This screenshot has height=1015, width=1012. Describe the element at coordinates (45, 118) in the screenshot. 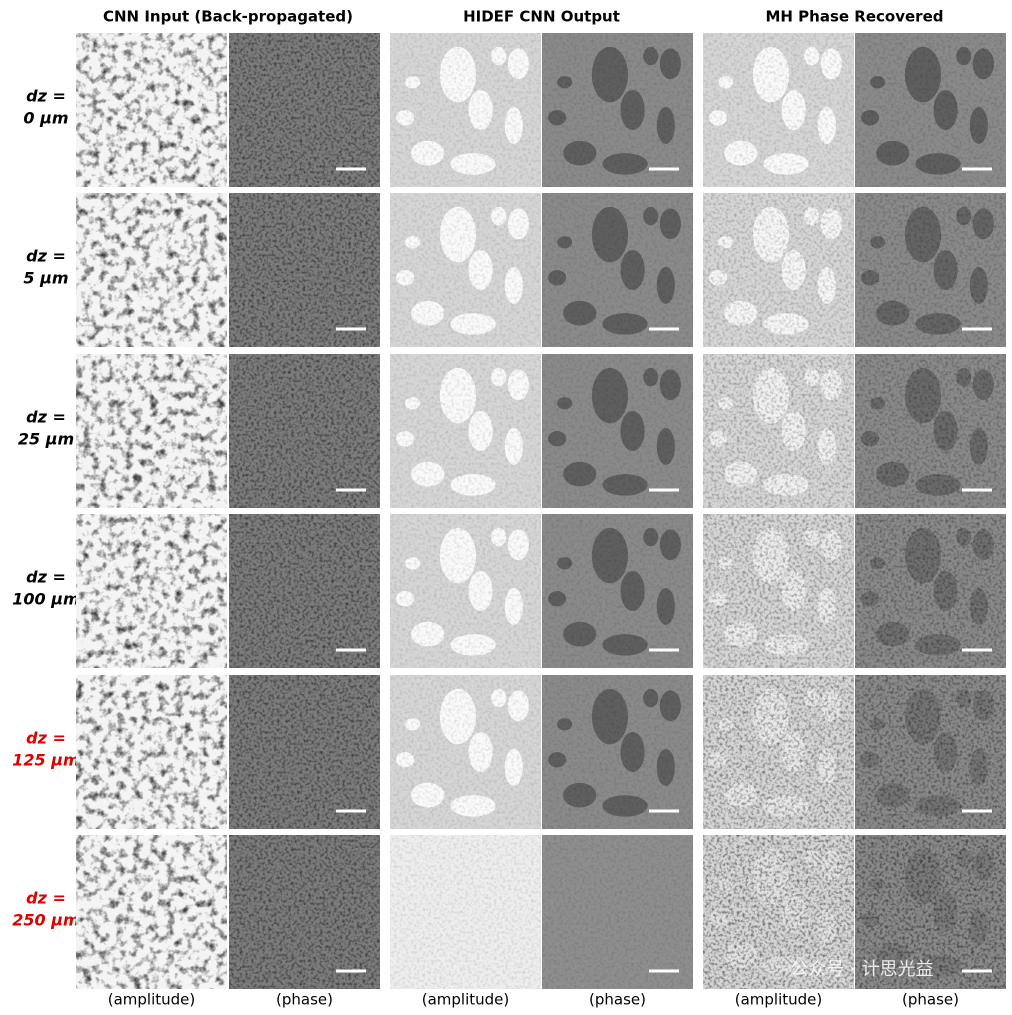

I see `row-label-line: 0 μm` at that location.